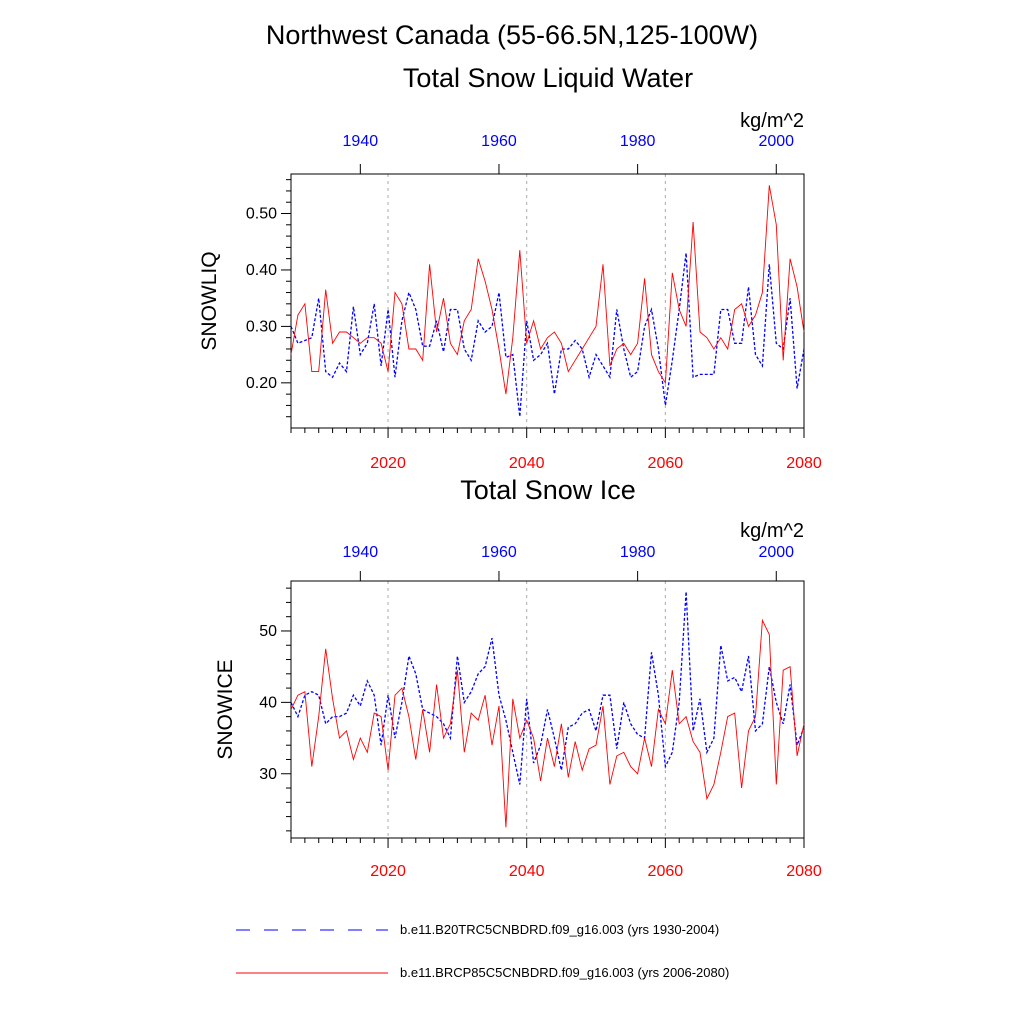 This screenshot has width=1024, height=1024. I want to click on chart-title: Total Snow Liquid Water, so click(548, 78).